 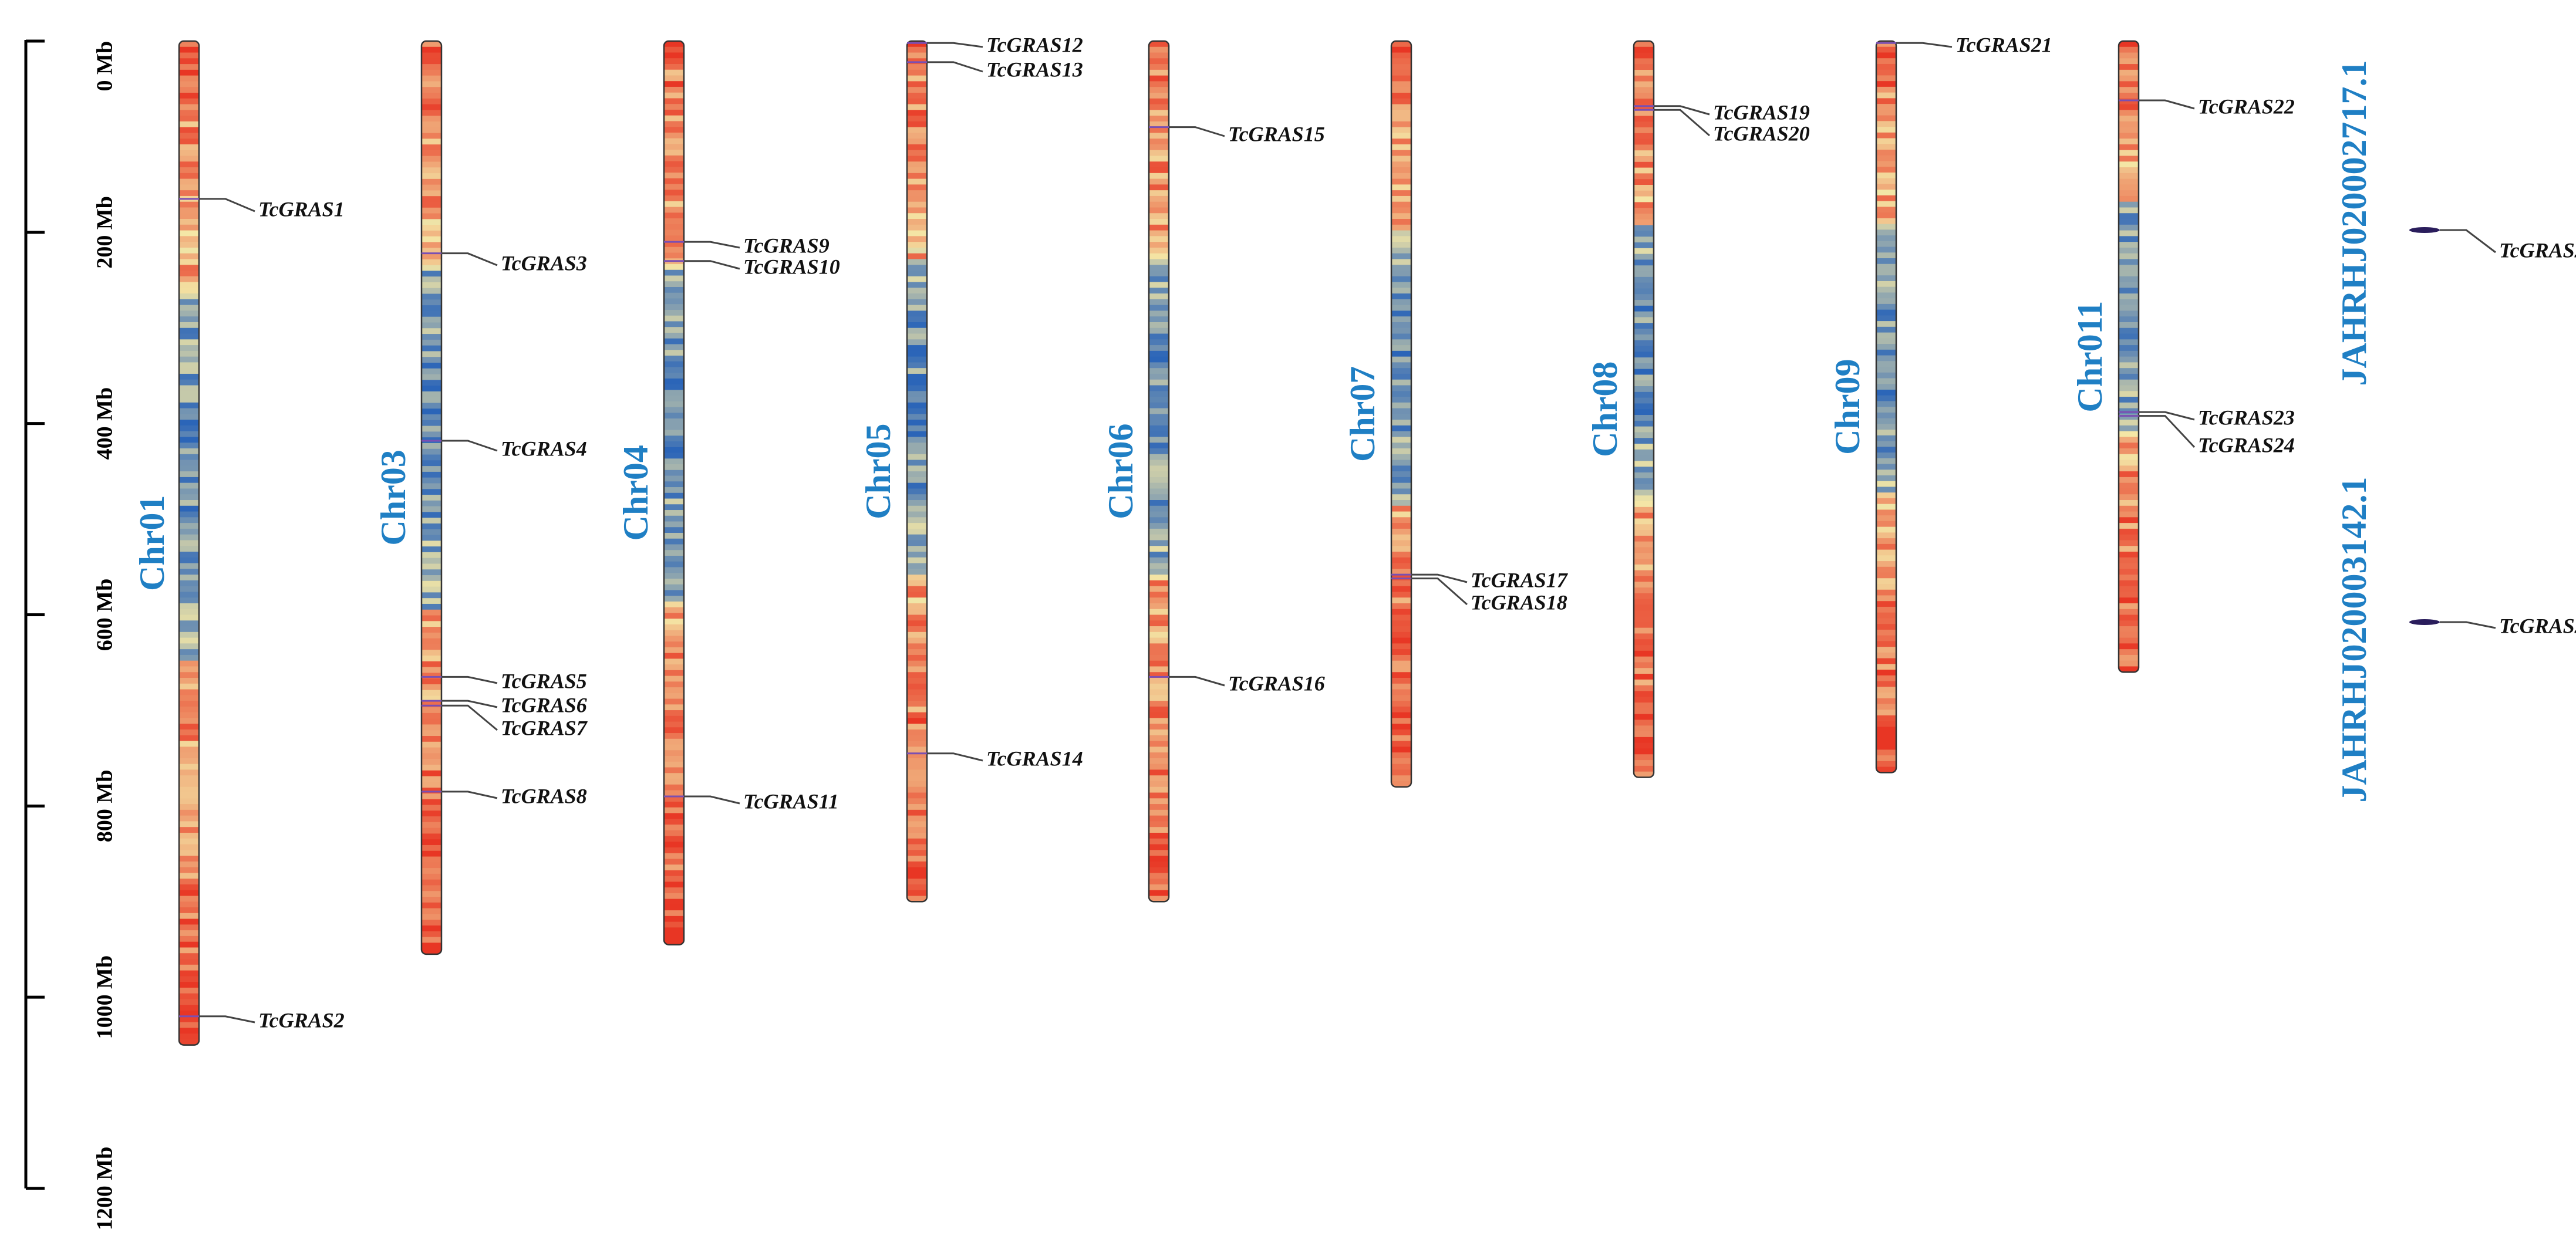 What do you see at coordinates (894, 472) in the screenshot?
I see `chromosome-chr05: Chr05` at bounding box center [894, 472].